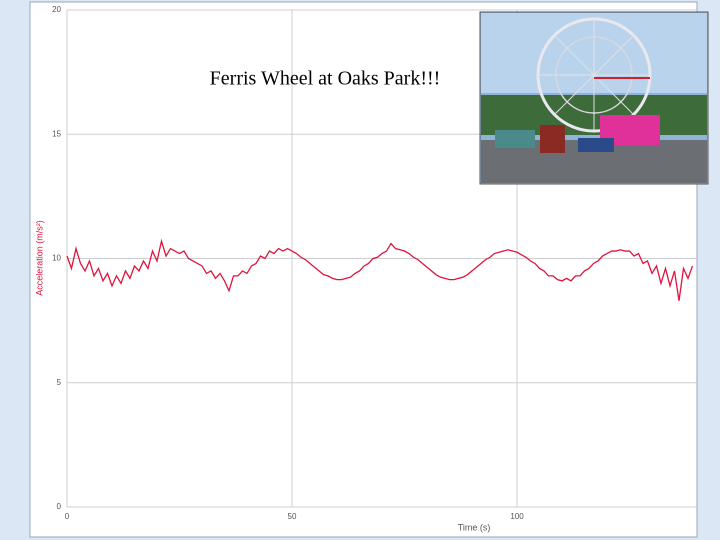 The image size is (720, 540). I want to click on photo, so click(594, 98).